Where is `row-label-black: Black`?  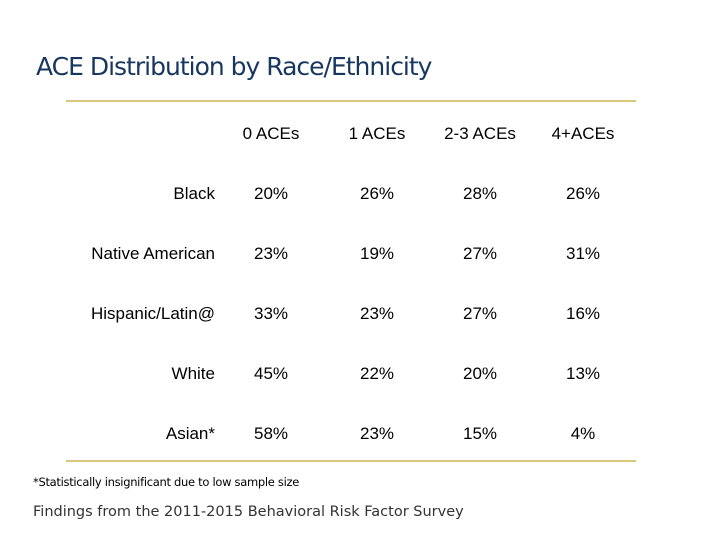 row-label-black: Black is located at coordinates (194, 193).